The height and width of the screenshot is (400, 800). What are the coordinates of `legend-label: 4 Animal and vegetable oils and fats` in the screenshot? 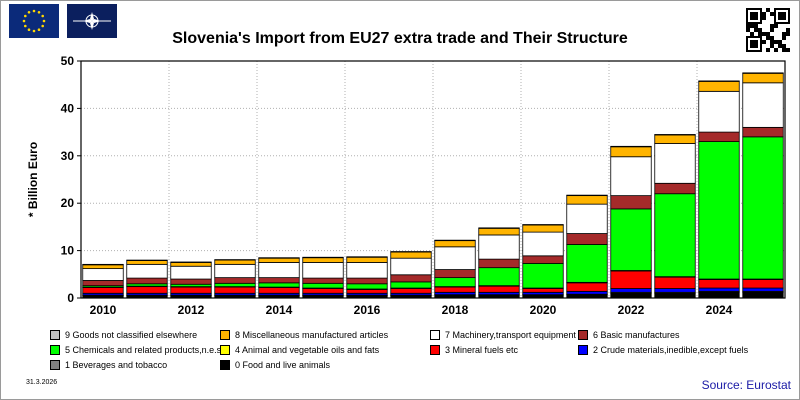 It's located at (307, 350).